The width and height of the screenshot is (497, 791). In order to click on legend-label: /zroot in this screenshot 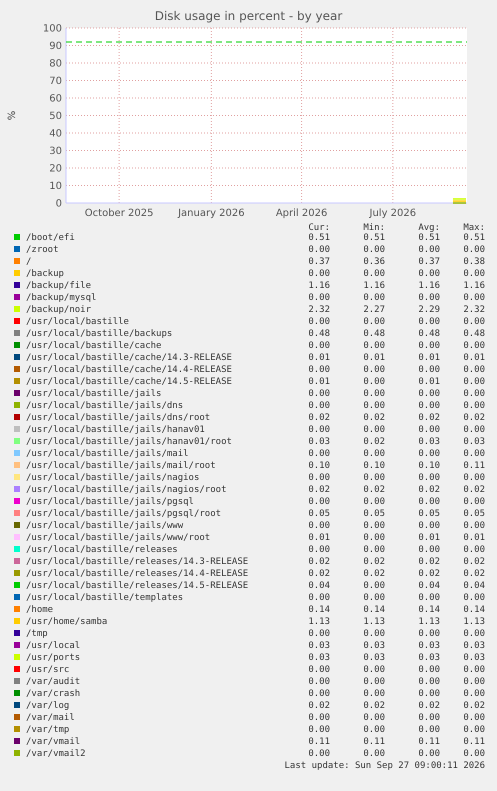, I will do `click(42, 250)`.